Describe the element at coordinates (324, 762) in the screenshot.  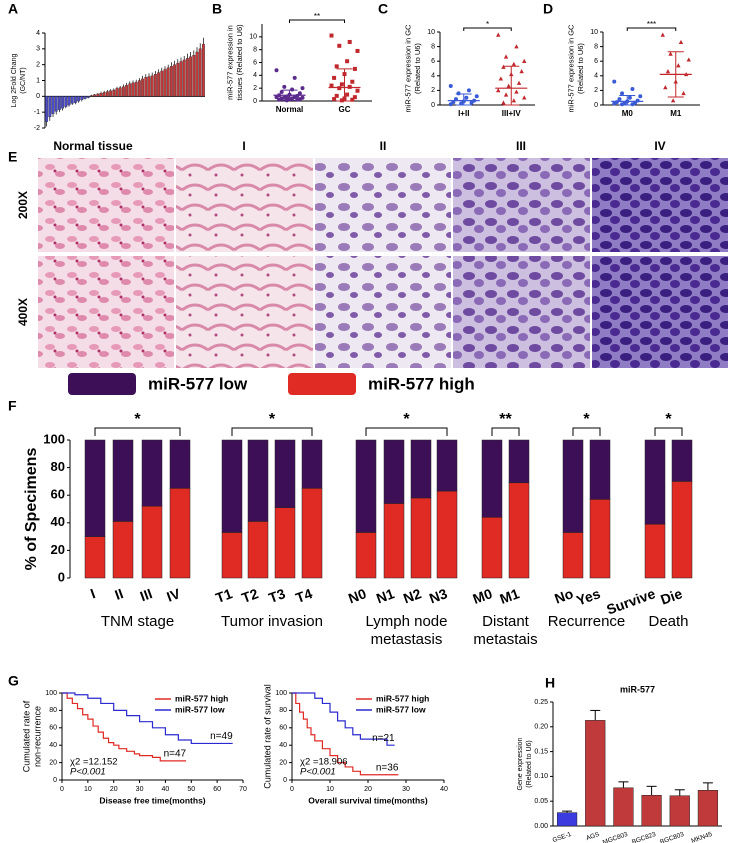
I see `statistic: χ2 =18.906` at that location.